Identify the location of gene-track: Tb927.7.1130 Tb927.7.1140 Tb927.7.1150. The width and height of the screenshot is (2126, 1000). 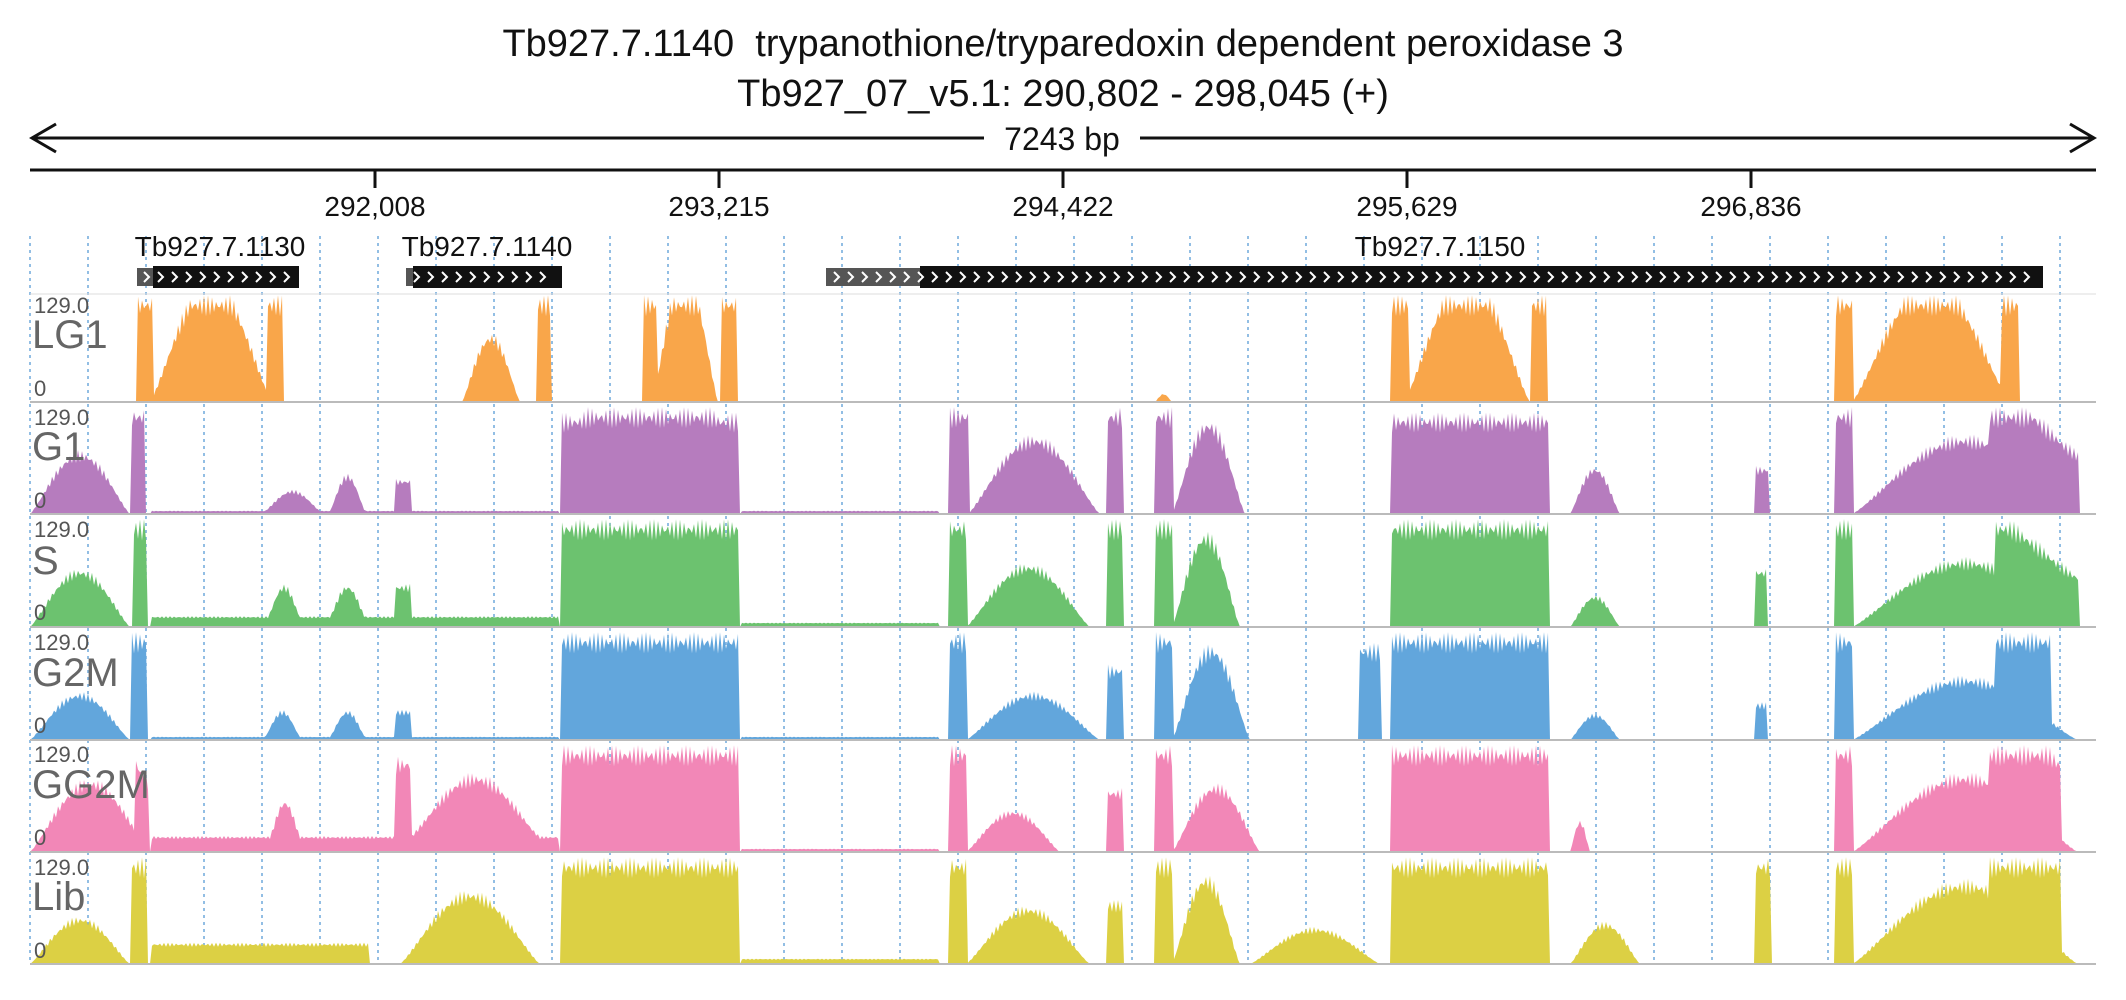
(1089, 259).